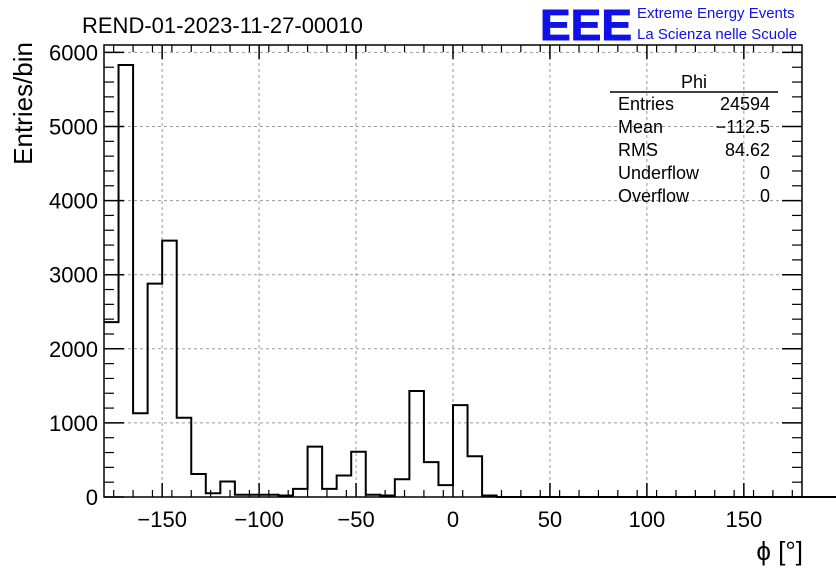  Describe the element at coordinates (453, 519) in the screenshot. I see `x-tick-label-3: 0` at that location.